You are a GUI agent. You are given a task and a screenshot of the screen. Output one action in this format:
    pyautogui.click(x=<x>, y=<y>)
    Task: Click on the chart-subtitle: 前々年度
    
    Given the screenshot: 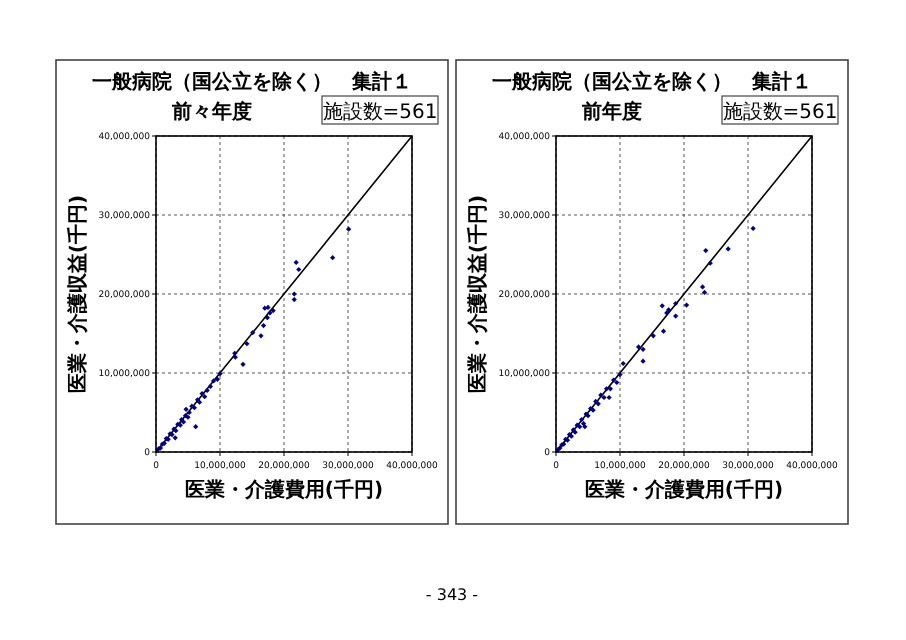 What is the action you would take?
    pyautogui.click(x=211, y=112)
    